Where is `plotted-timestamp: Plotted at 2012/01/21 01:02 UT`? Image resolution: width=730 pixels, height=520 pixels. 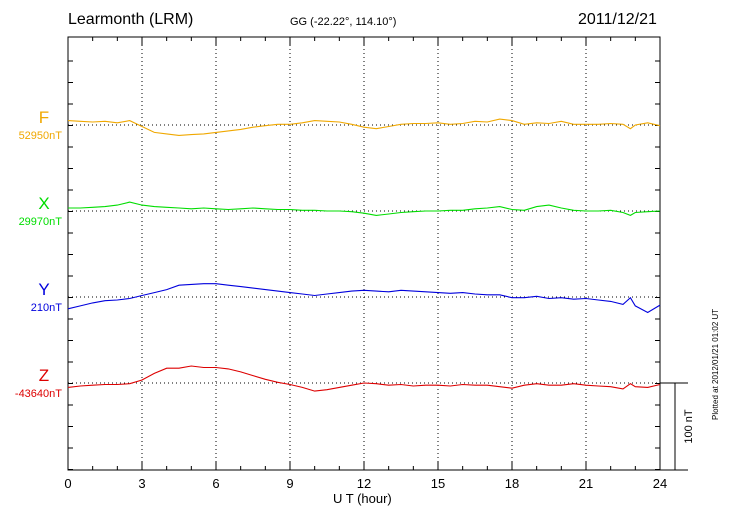
plotted-timestamp: Plotted at 2012/01/21 01:02 UT is located at coordinates (715, 364).